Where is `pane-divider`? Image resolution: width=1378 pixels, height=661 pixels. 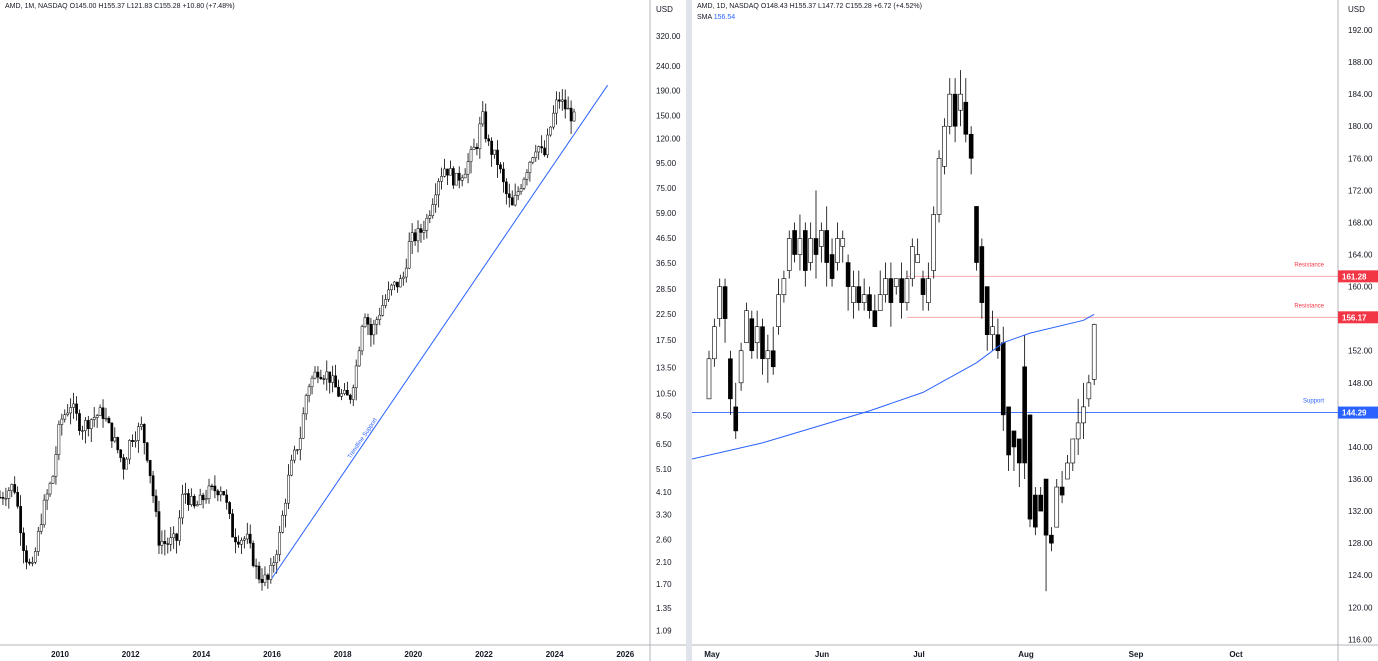
pane-divider is located at coordinates (689, 330).